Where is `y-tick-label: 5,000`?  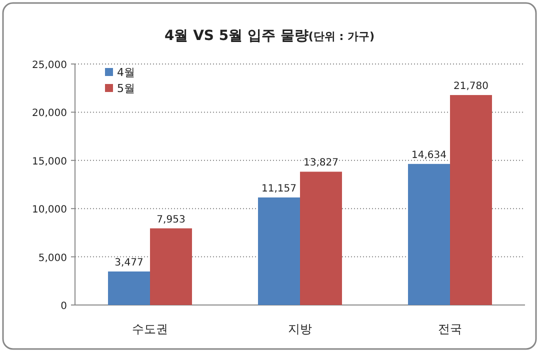
y-tick-label: 5,000 is located at coordinates (52, 258).